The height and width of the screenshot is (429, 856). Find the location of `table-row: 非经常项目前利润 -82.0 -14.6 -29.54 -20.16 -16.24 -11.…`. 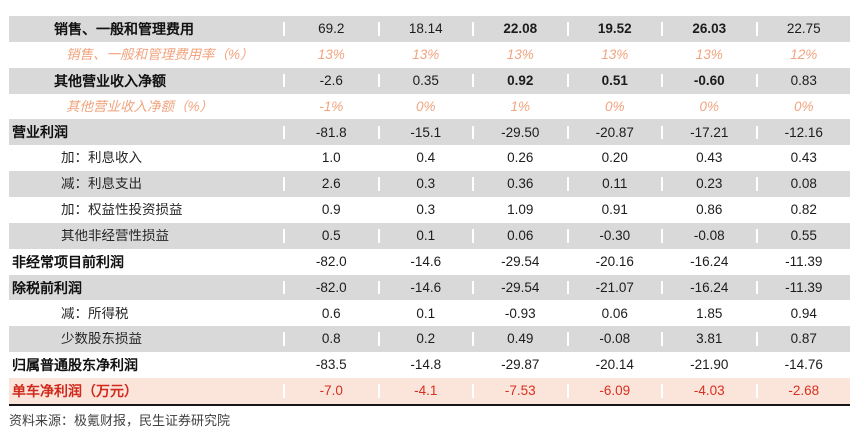

table-row: 非经常项目前利润 -82.0 -14.6 -29.54 -20.16 -16.24 -11.… is located at coordinates (430, 261).